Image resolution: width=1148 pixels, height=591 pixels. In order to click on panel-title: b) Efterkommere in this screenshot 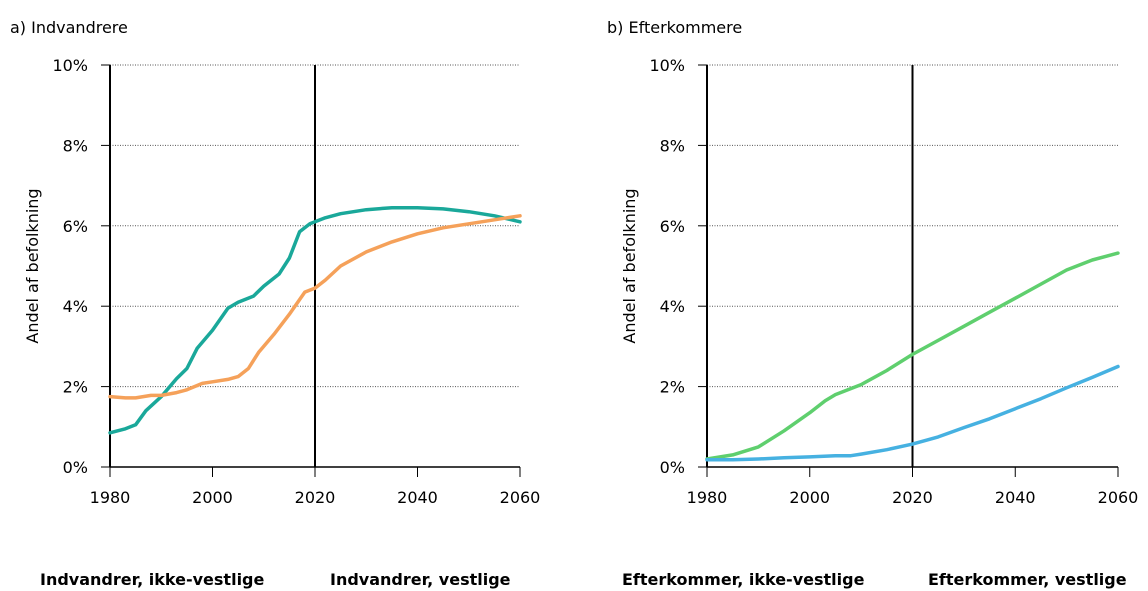, I will do `click(674, 27)`.